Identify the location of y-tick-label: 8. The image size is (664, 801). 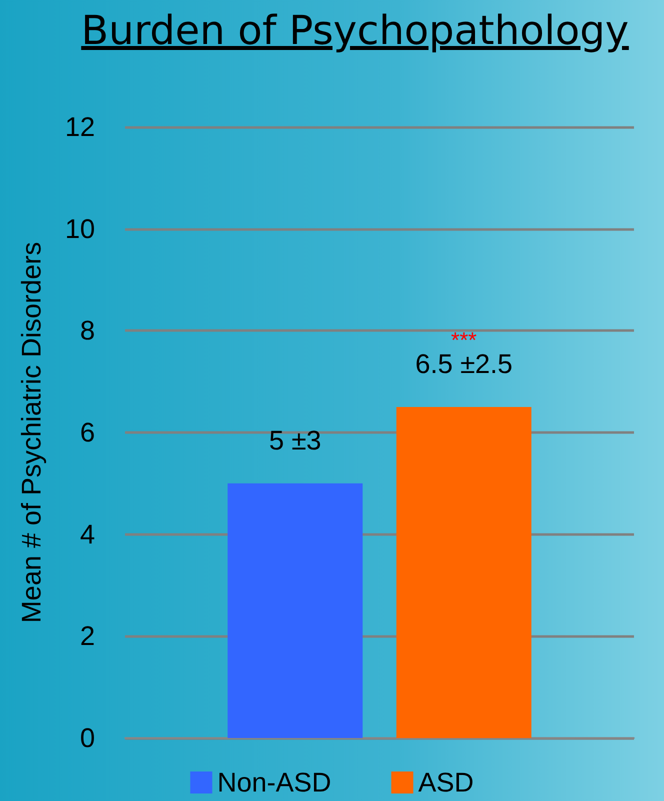
(87, 331).